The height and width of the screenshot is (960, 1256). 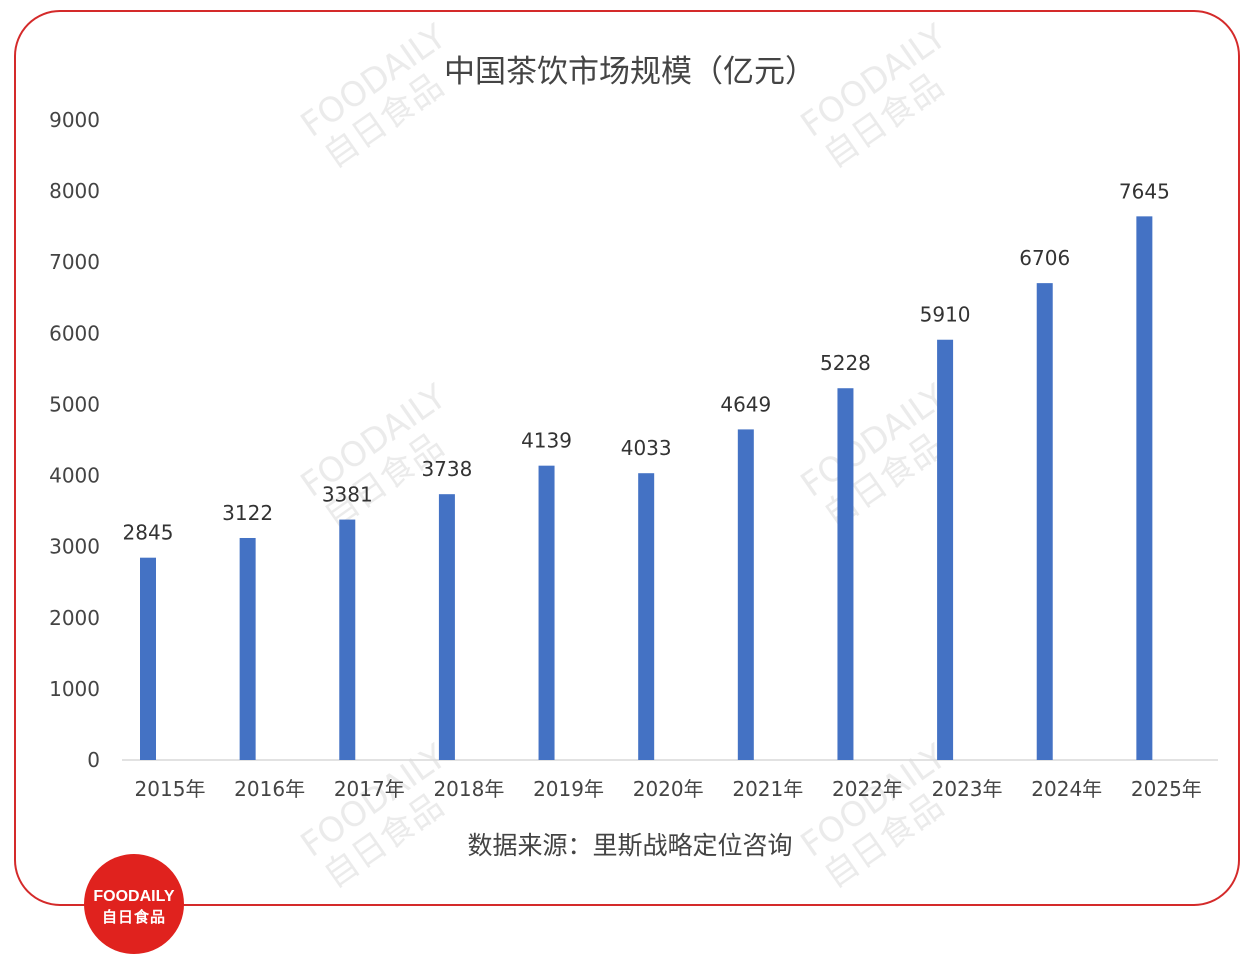 What do you see at coordinates (74, 262) in the screenshot?
I see `y-tick-label: 7000` at bounding box center [74, 262].